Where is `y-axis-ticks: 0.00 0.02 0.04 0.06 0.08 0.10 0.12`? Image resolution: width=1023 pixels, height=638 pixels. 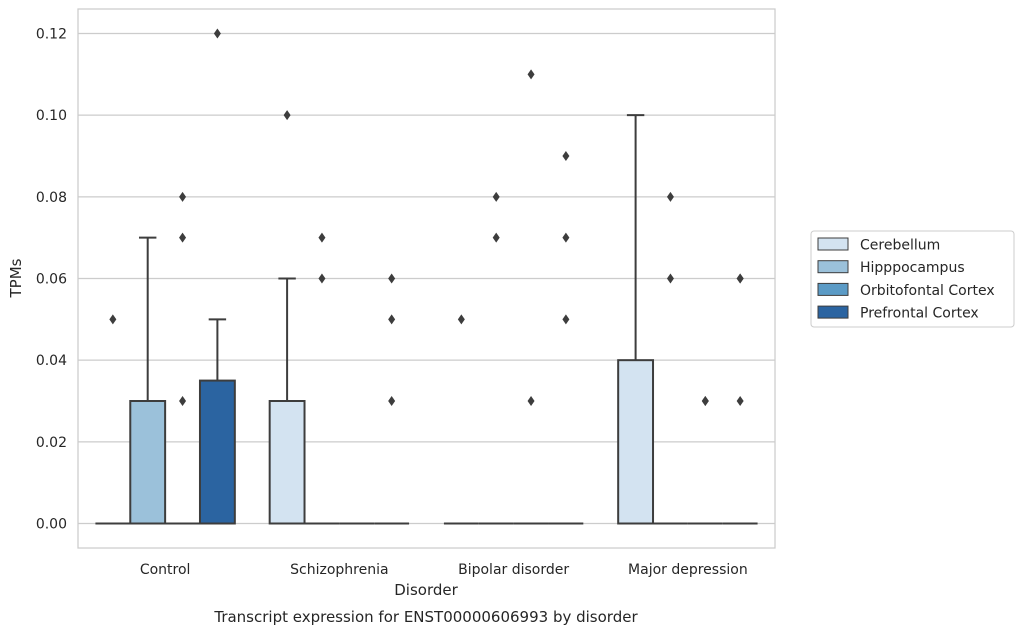
y-axis-ticks: 0.00 0.02 0.04 0.06 0.08 0.10 0.12 is located at coordinates (51, 280).